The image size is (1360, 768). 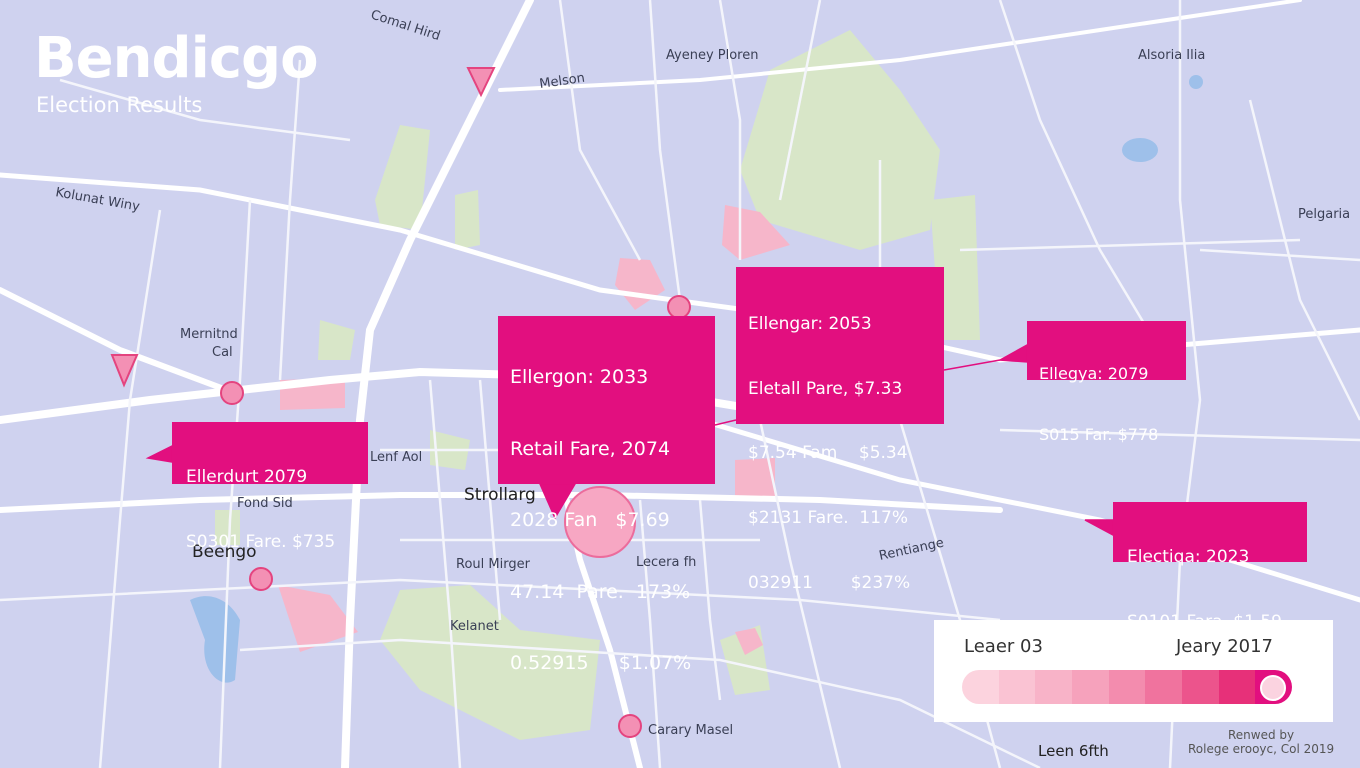 What do you see at coordinates (247, 477) in the screenshot?
I see `callout-line: Ellerdurt 2079` at bounding box center [247, 477].